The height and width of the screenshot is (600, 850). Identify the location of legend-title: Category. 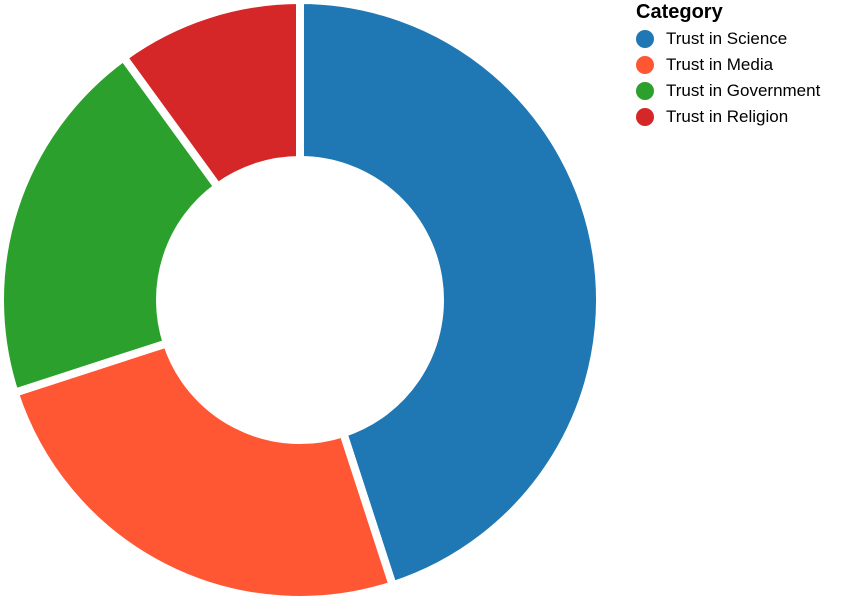
(728, 13).